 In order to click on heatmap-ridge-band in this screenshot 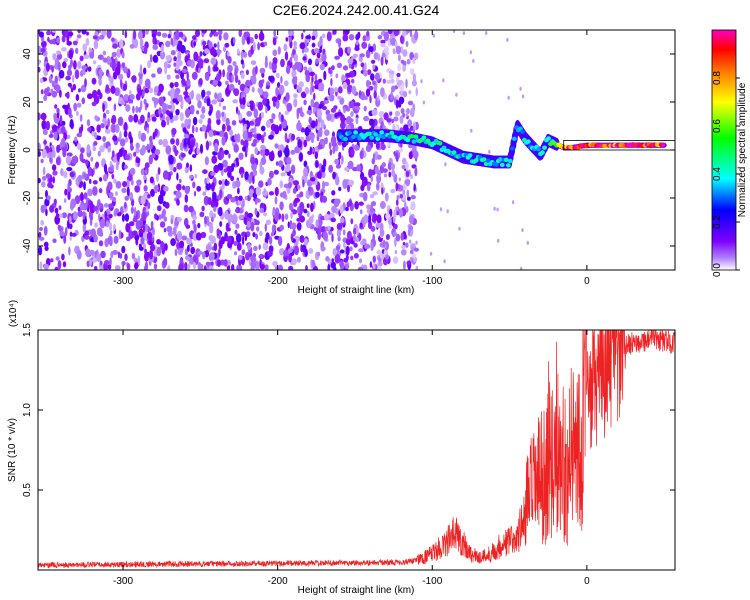, I will do `click(619, 145)`.